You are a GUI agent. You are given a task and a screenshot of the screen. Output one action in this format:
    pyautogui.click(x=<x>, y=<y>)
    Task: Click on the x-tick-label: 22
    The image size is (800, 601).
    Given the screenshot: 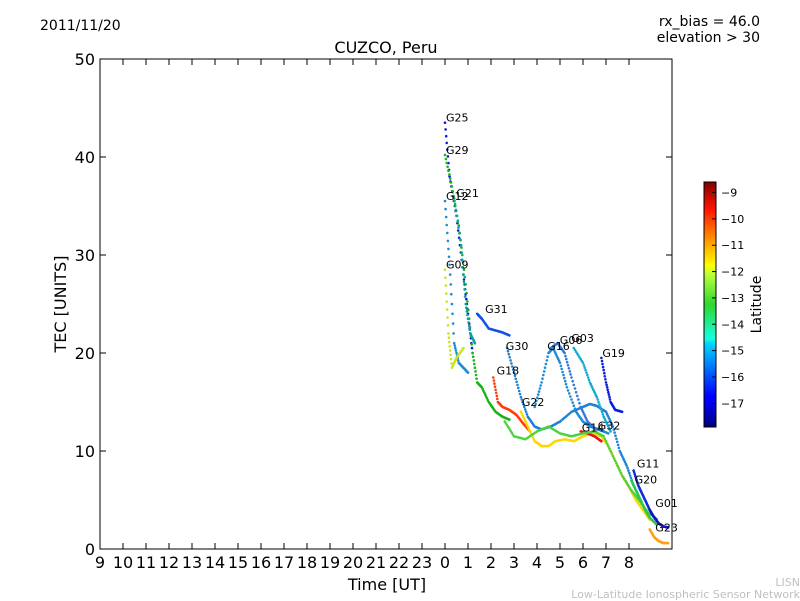 What is the action you would take?
    pyautogui.click(x=399, y=562)
    